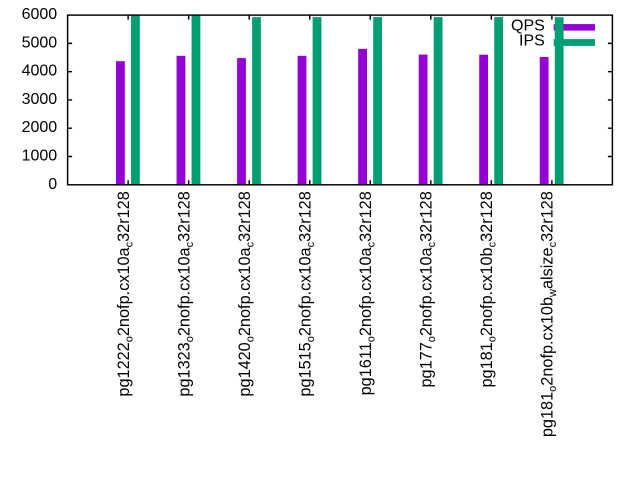 The width and height of the screenshot is (640, 480). What do you see at coordinates (52, 184) in the screenshot?
I see `svg-text: 0` at bounding box center [52, 184].